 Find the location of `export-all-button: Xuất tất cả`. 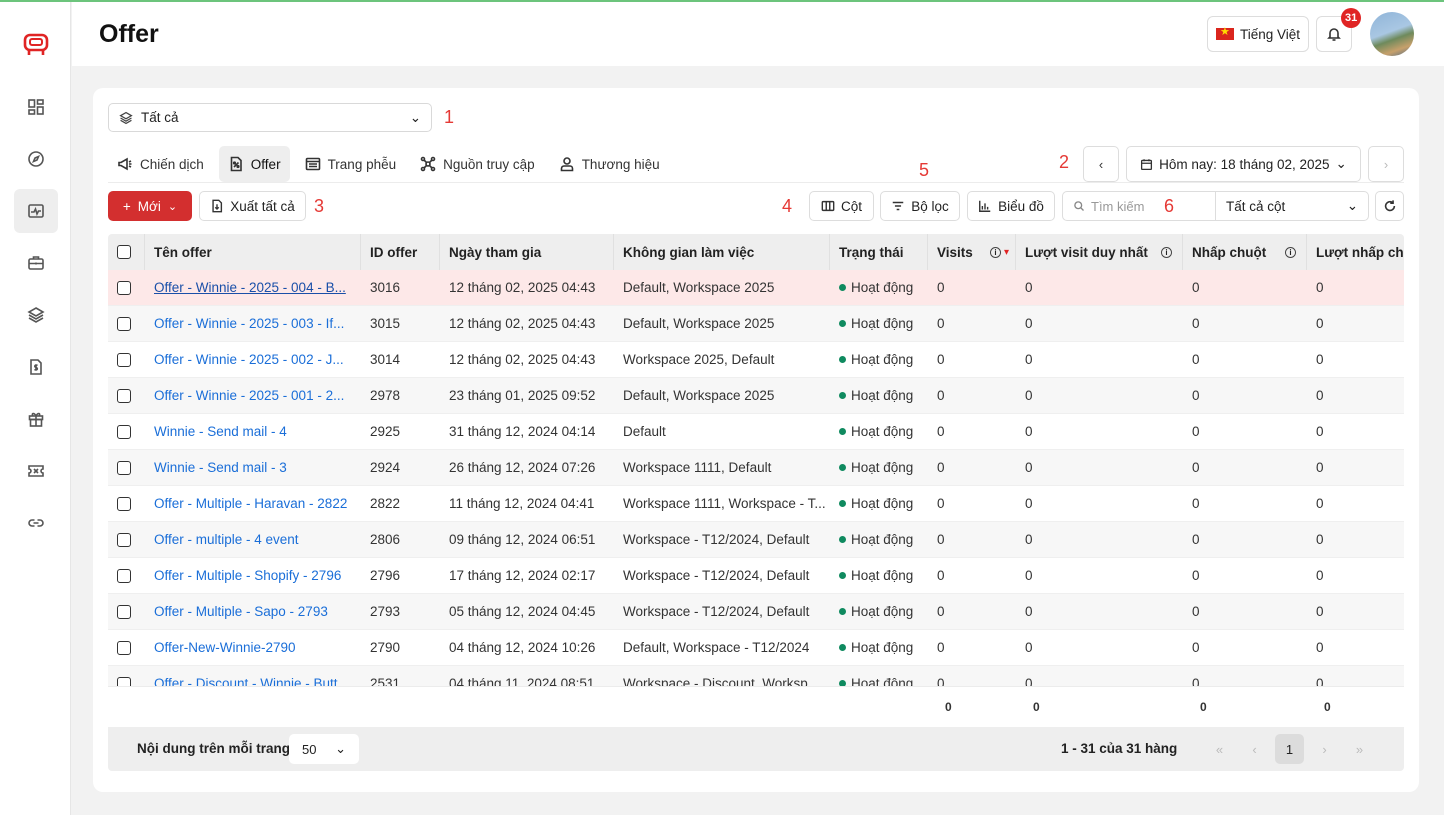

export-all-button: Xuất tất cả is located at coordinates (252, 206).